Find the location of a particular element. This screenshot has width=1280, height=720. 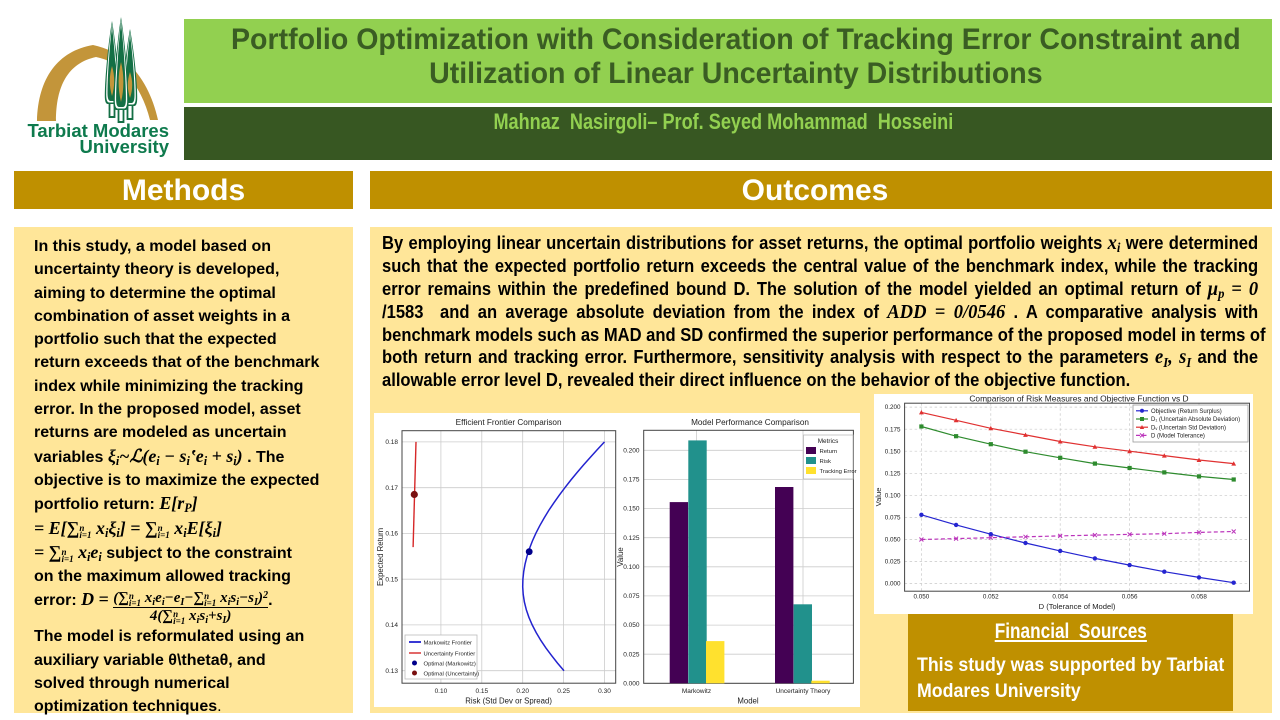

svg-text: Objective (Return Surplus) is located at coordinates (1186, 412).